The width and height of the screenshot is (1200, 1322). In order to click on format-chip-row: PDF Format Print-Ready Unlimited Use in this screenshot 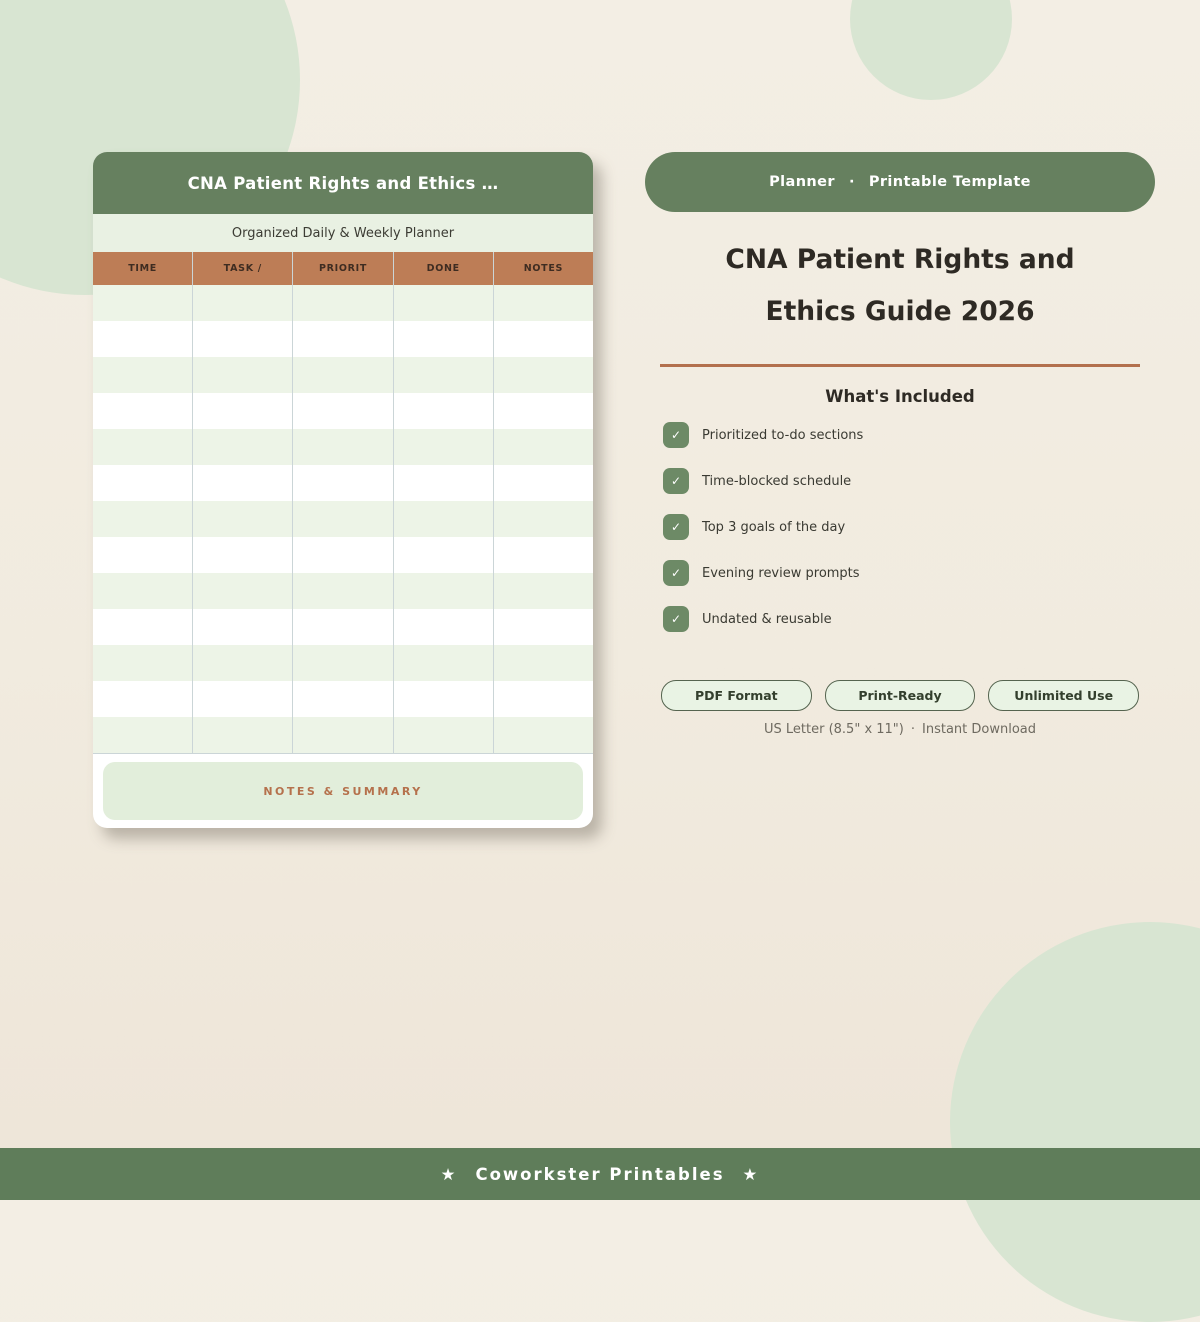, I will do `click(900, 695)`.